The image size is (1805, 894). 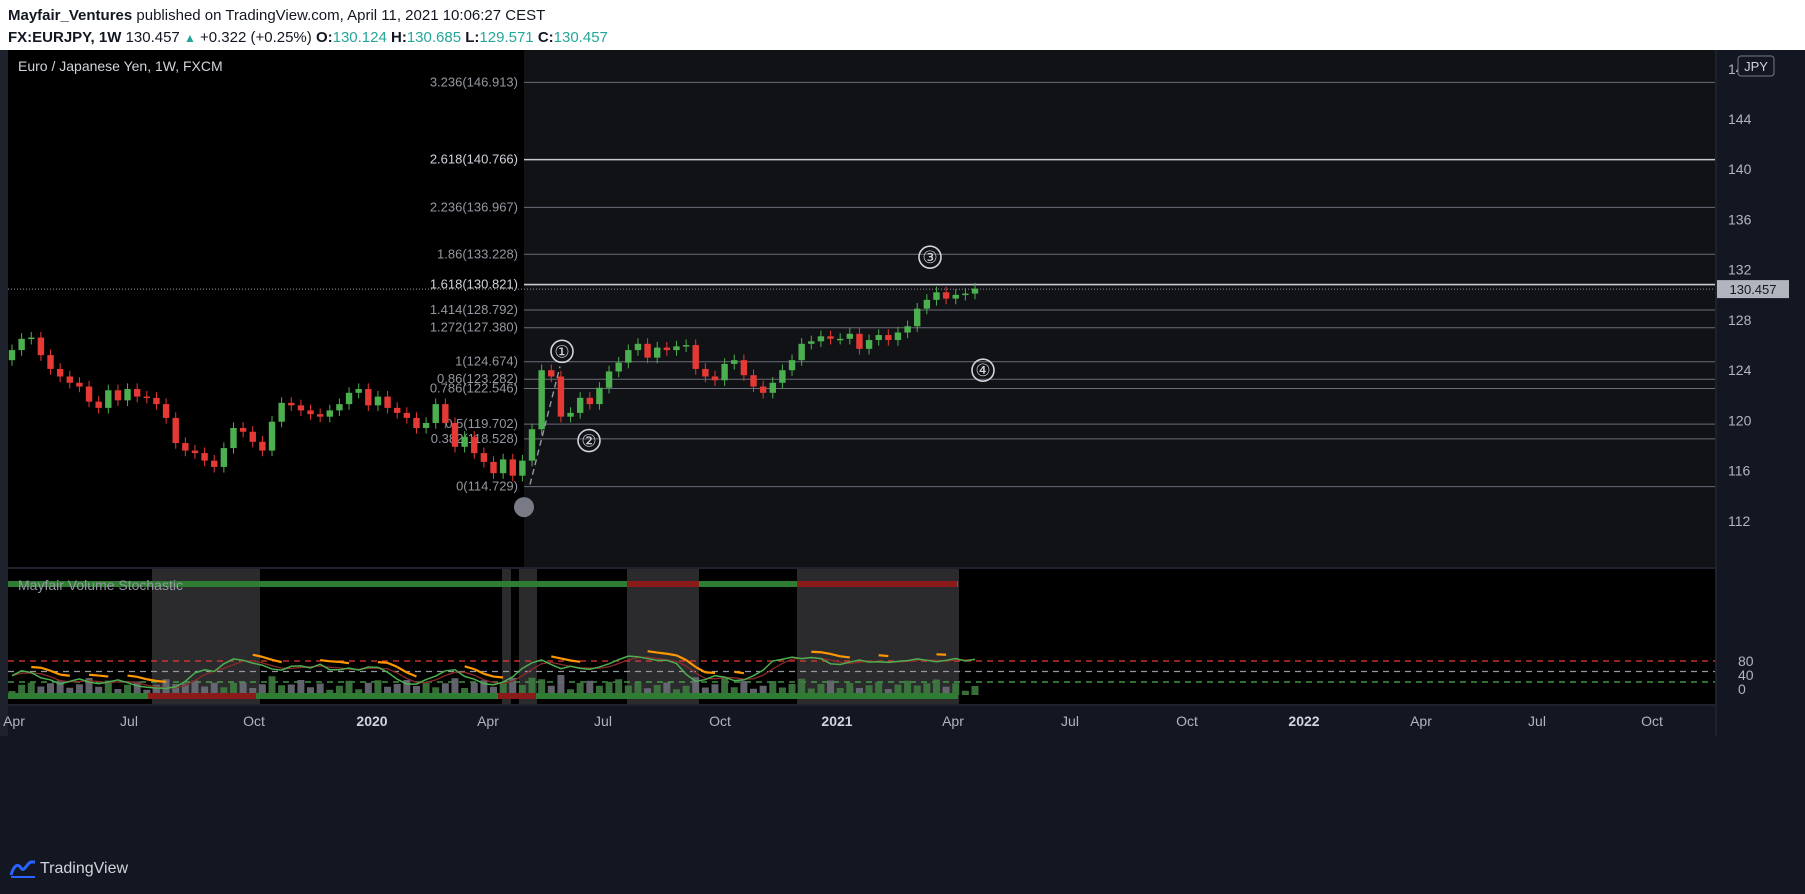 I want to click on footer: TradingView, so click(x=902, y=869).